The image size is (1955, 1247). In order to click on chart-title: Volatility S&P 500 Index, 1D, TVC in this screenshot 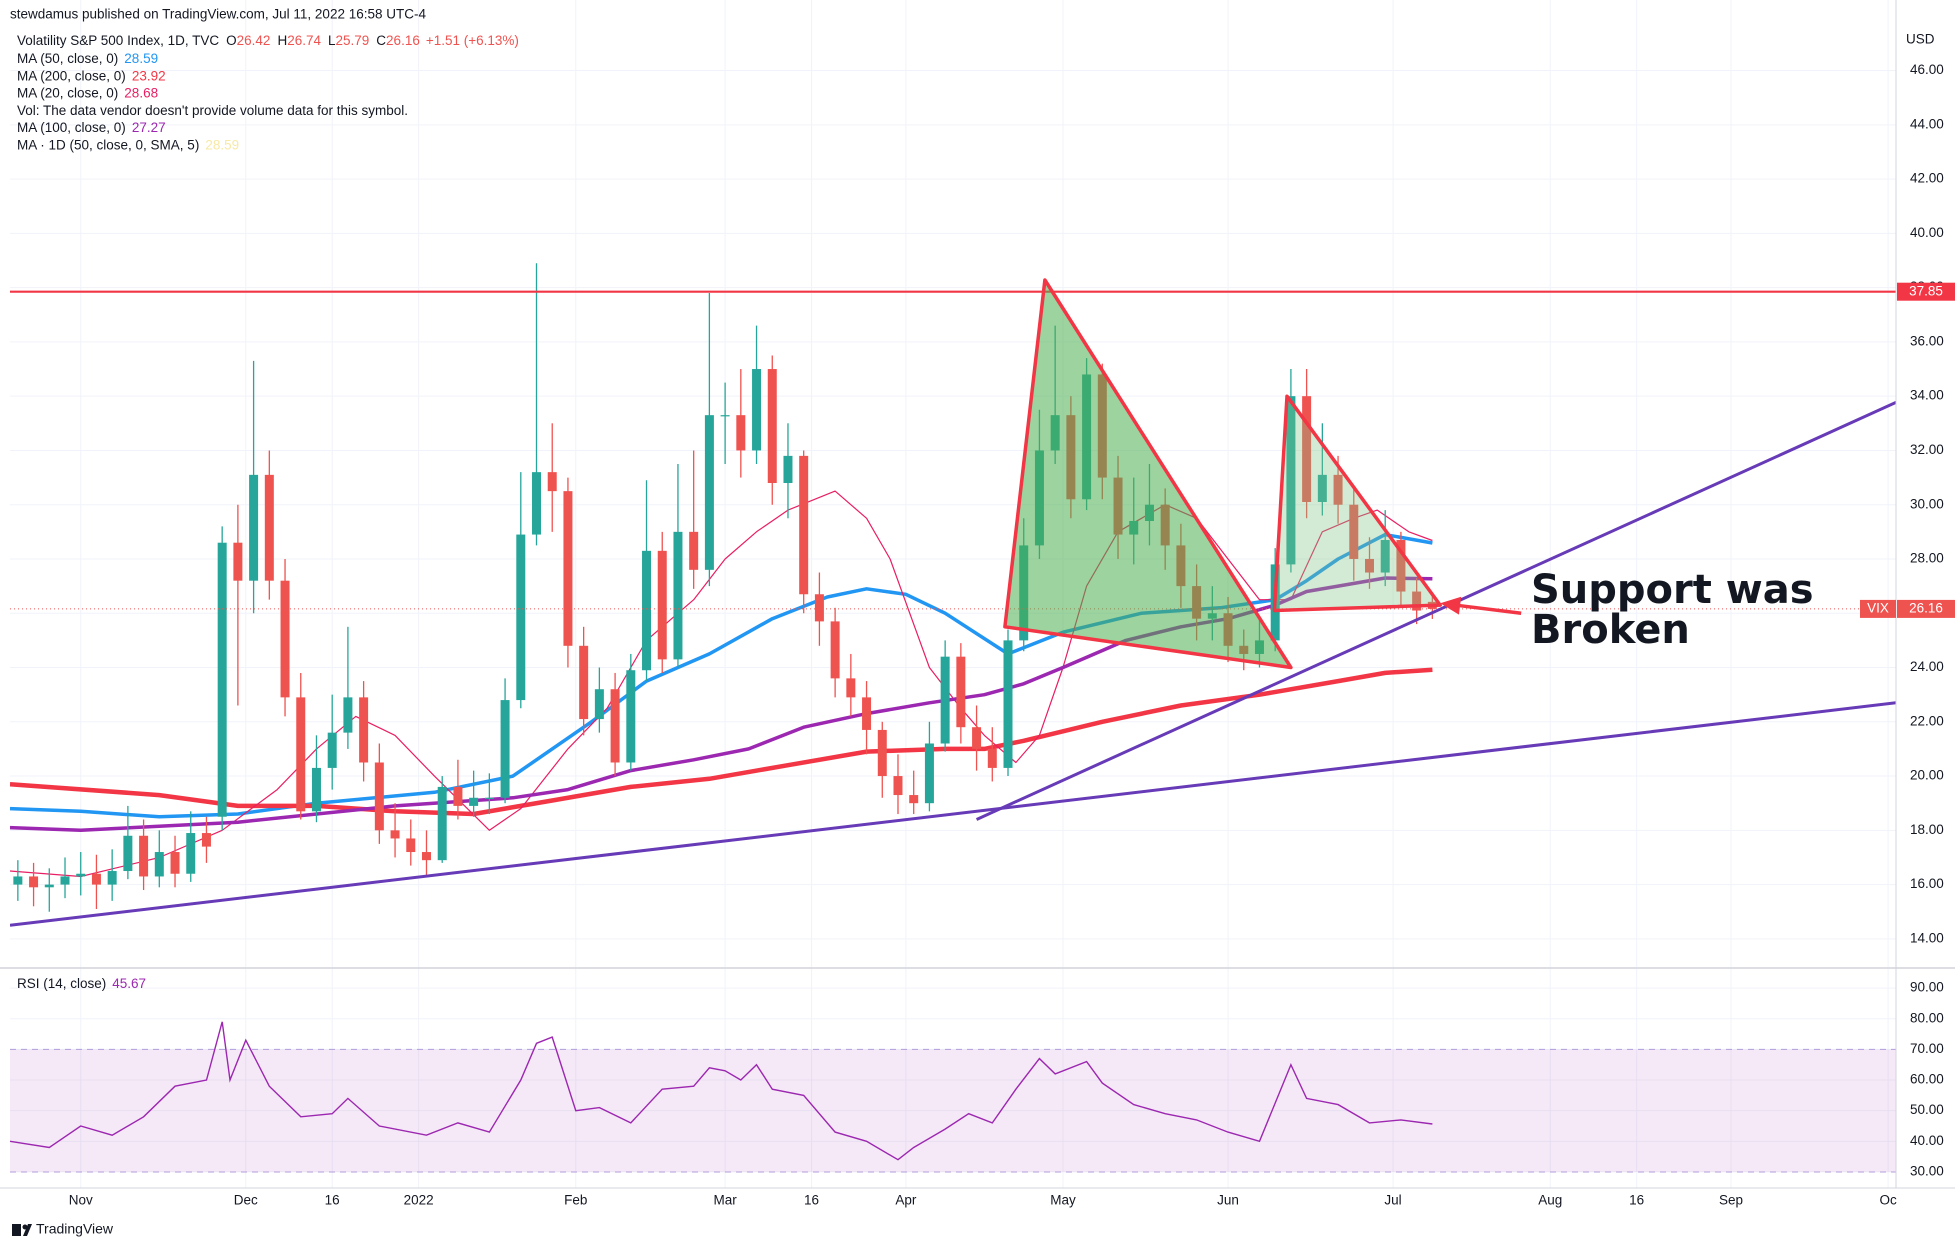, I will do `click(118, 40)`.